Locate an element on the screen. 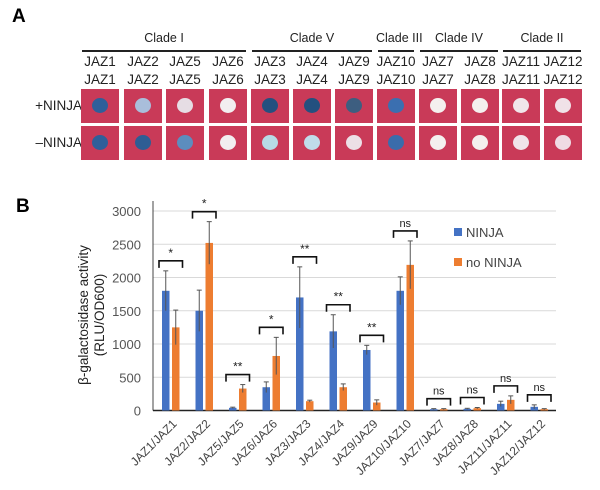 The width and height of the screenshot is (600, 490). row-label: +NINJA is located at coordinates (58, 105).